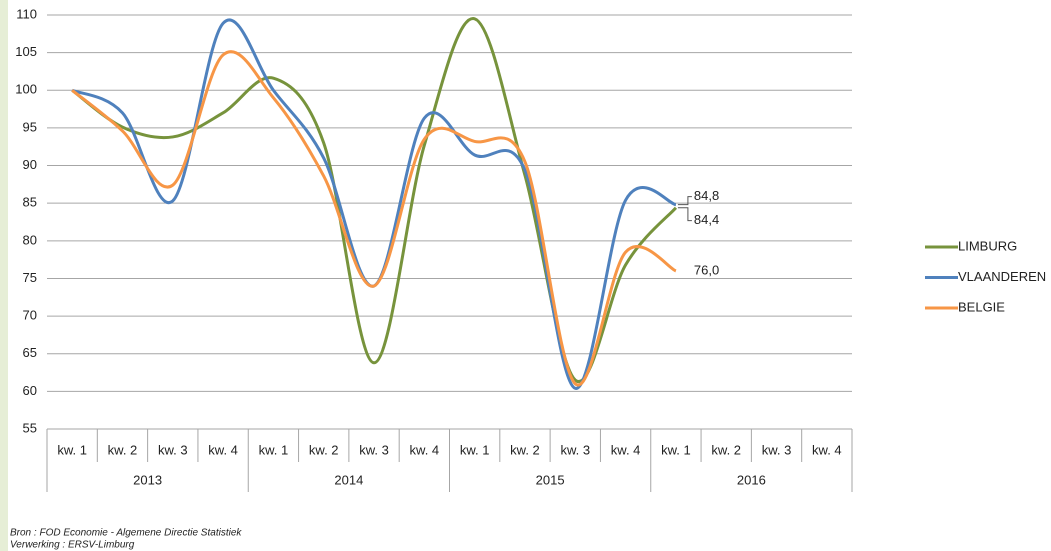 The image size is (1051, 551). What do you see at coordinates (348, 479) in the screenshot?
I see `x-group-label: 2014` at bounding box center [348, 479].